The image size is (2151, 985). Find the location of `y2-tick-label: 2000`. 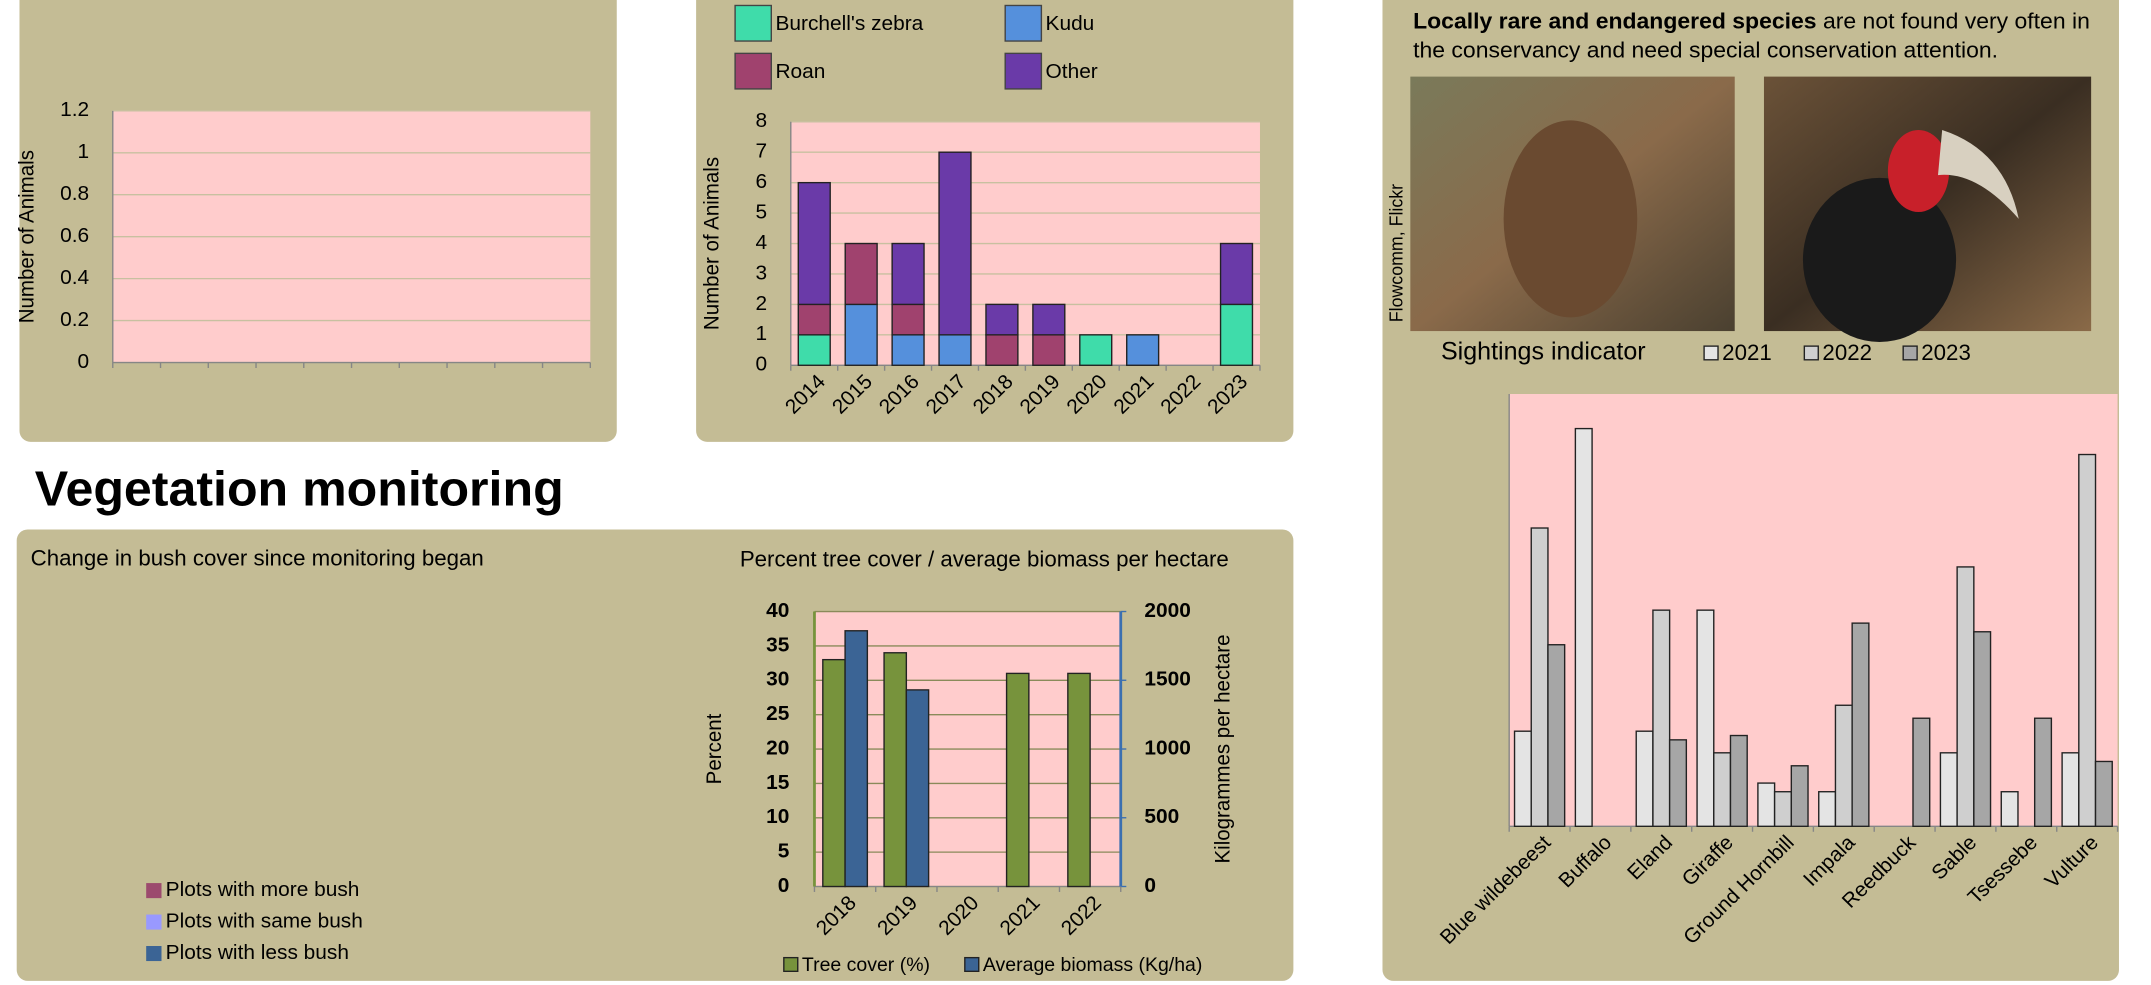

y2-tick-label: 2000 is located at coordinates (1167, 610).